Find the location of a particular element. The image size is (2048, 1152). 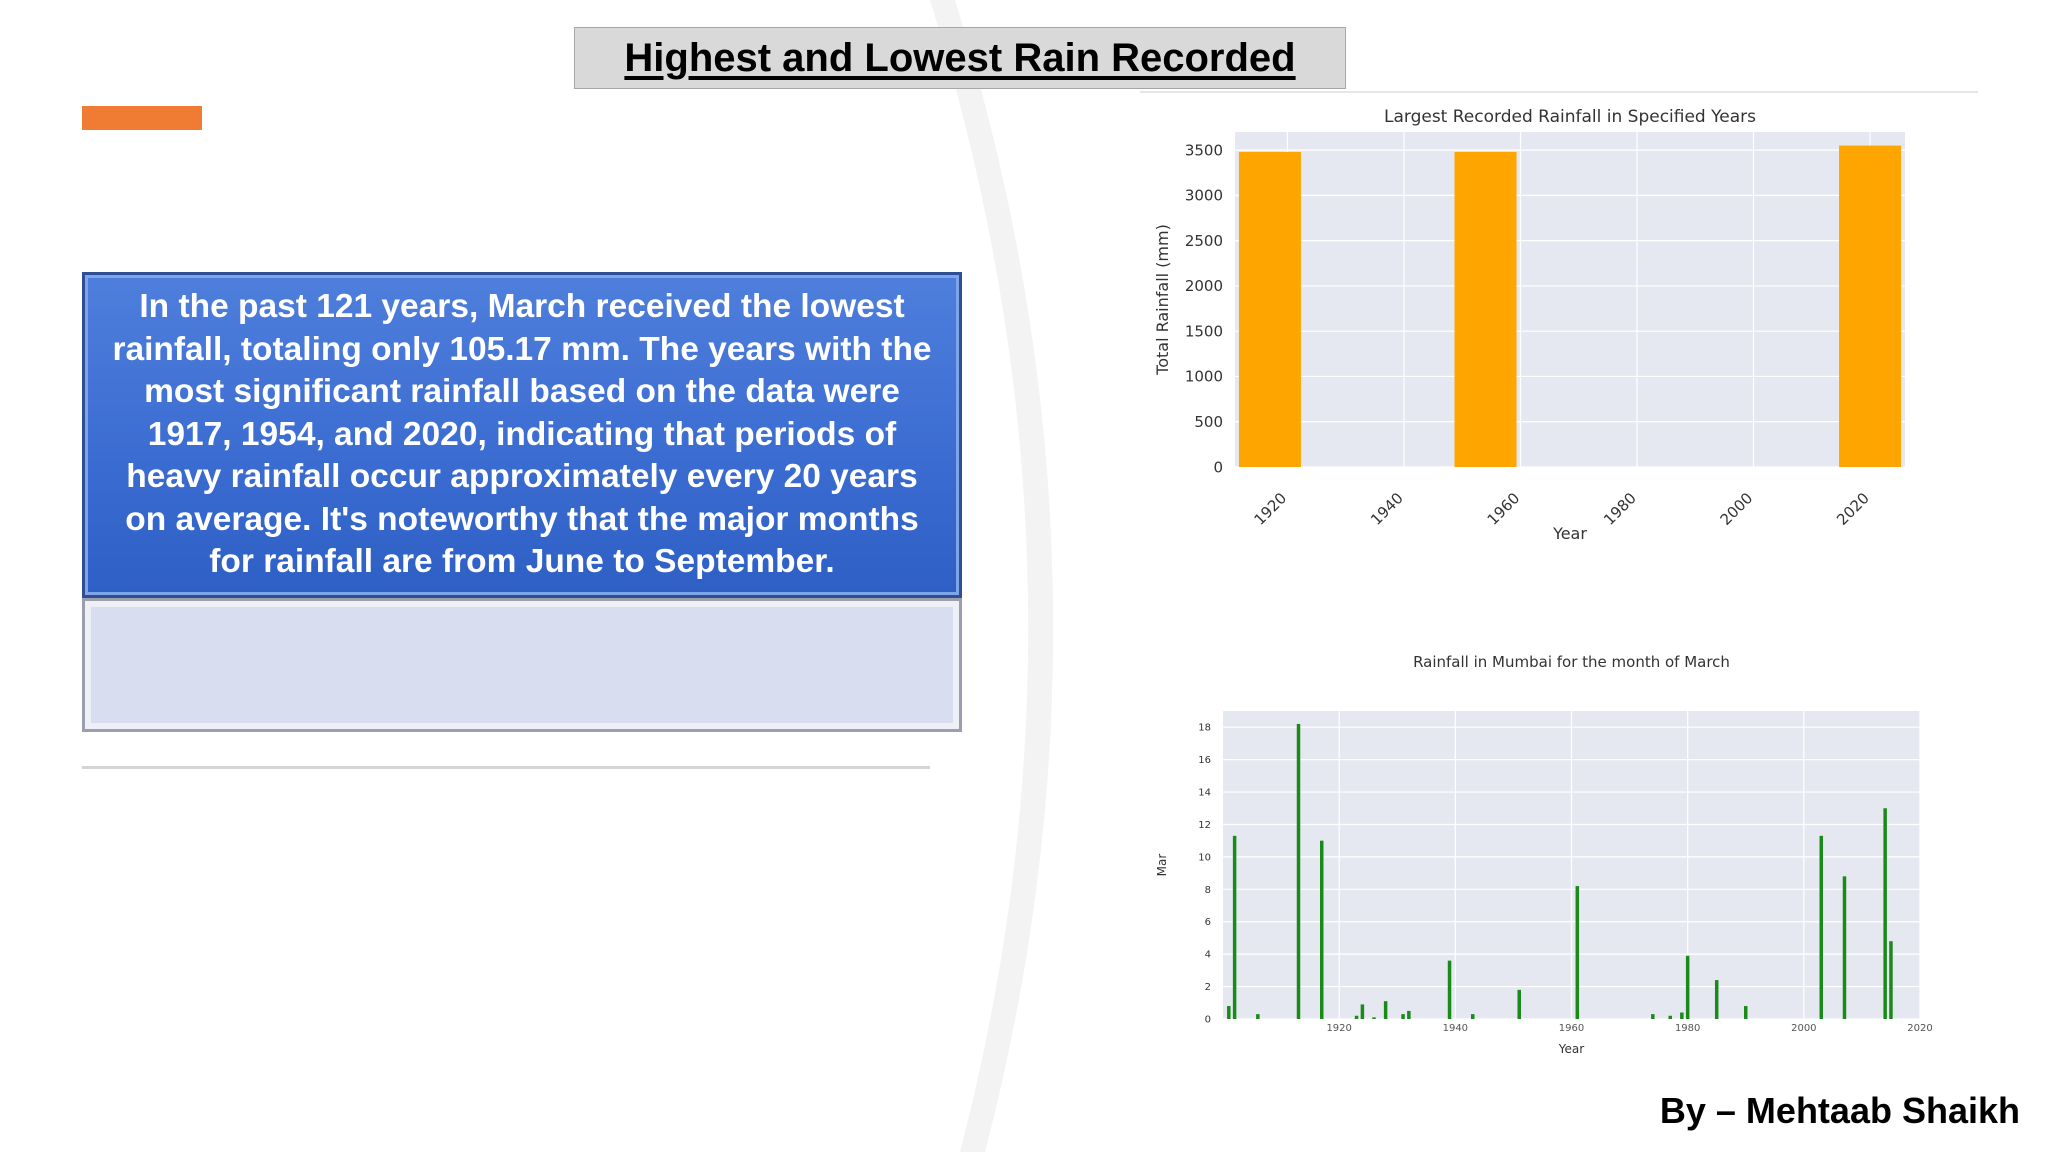

y-tick-label: 6 is located at coordinates (1208, 922).